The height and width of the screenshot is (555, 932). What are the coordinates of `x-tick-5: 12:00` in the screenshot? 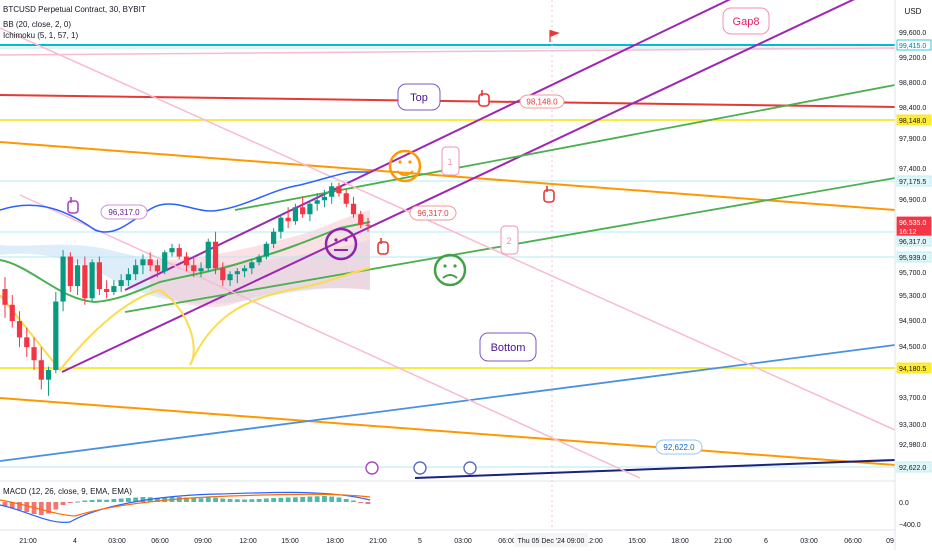 It's located at (248, 541).